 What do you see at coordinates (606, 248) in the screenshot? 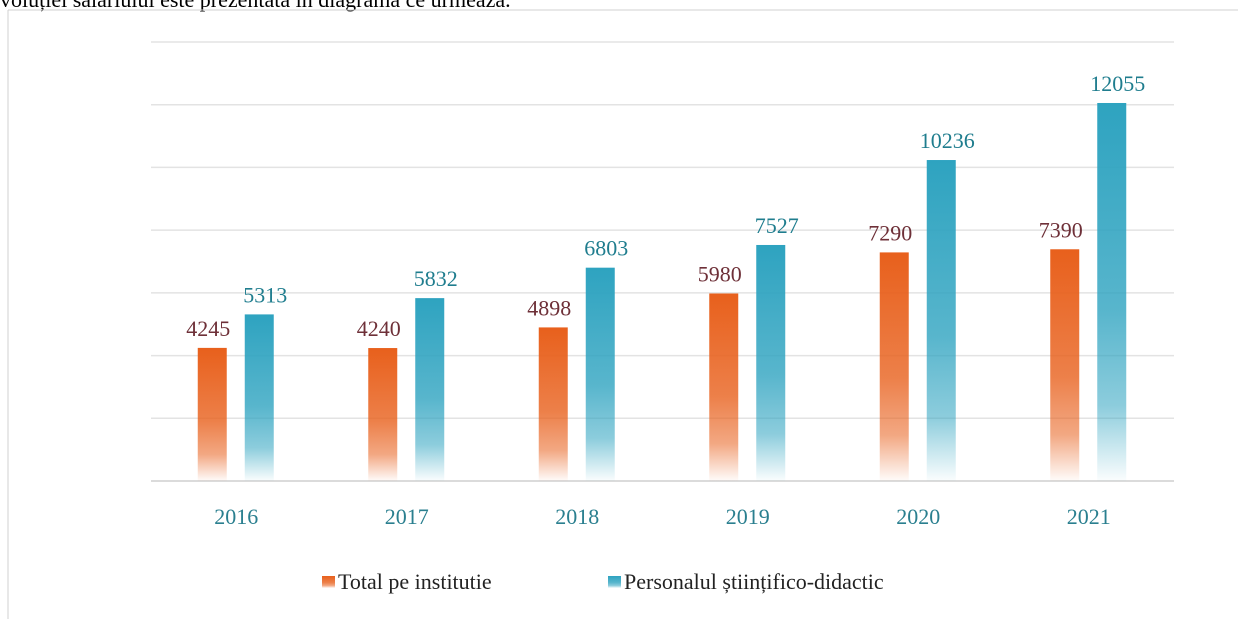
I see `data-label: 6803` at bounding box center [606, 248].